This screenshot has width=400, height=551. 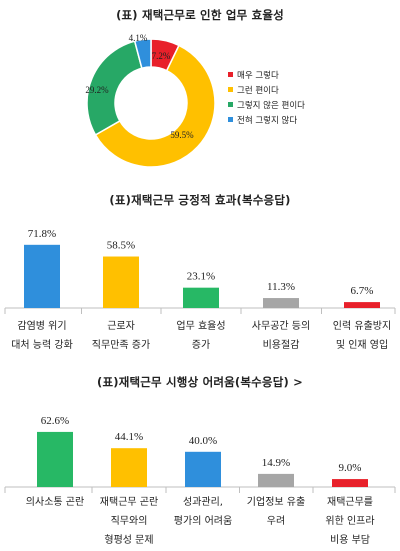 I want to click on category-label-1-line-1: 감염병 위기, so click(x=41, y=325).